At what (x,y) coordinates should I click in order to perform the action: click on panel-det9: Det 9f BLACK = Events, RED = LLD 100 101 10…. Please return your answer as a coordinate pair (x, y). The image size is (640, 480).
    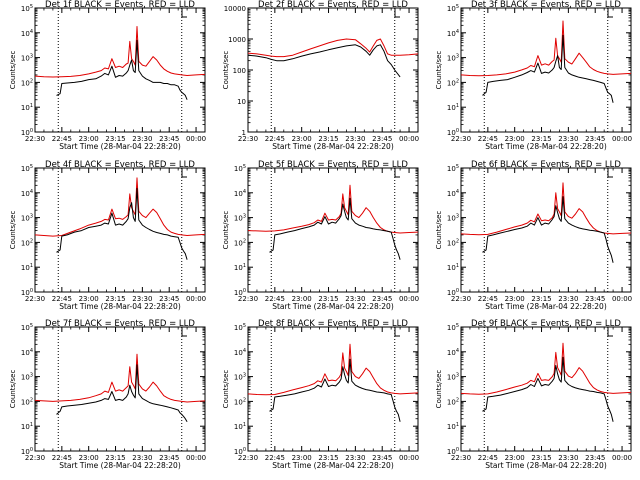
    Looking at the image, I should click on (533, 394).